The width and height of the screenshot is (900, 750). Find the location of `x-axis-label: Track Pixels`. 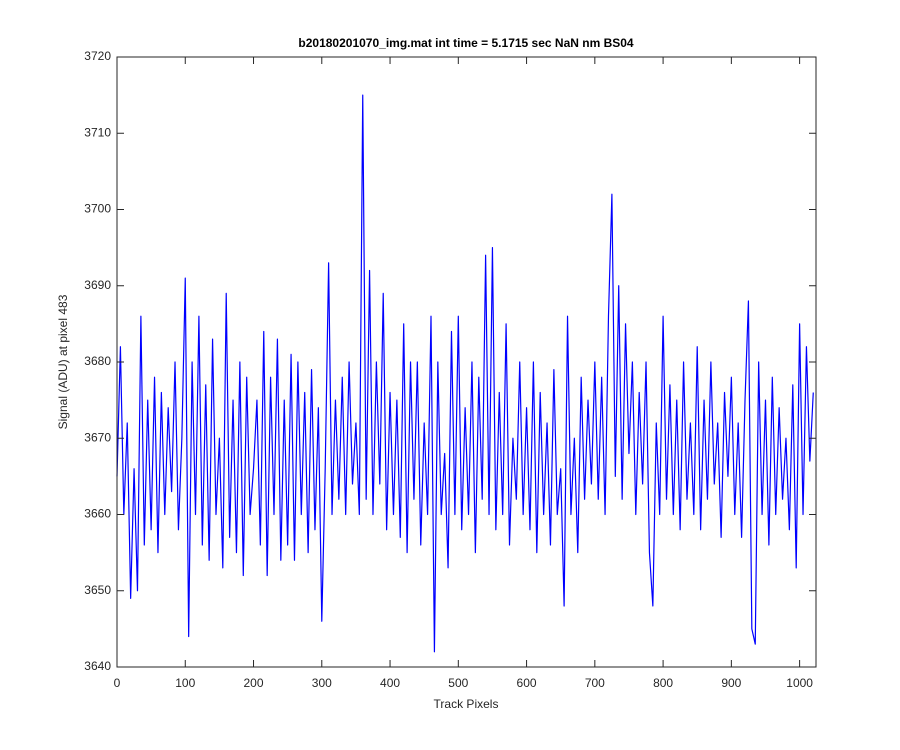

x-axis-label: Track Pixels is located at coordinates (466, 704).